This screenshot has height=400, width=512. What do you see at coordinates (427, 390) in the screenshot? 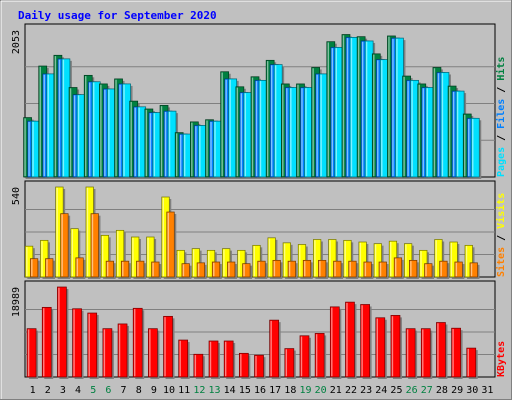
I see `x-tick-label: 27` at bounding box center [427, 390].